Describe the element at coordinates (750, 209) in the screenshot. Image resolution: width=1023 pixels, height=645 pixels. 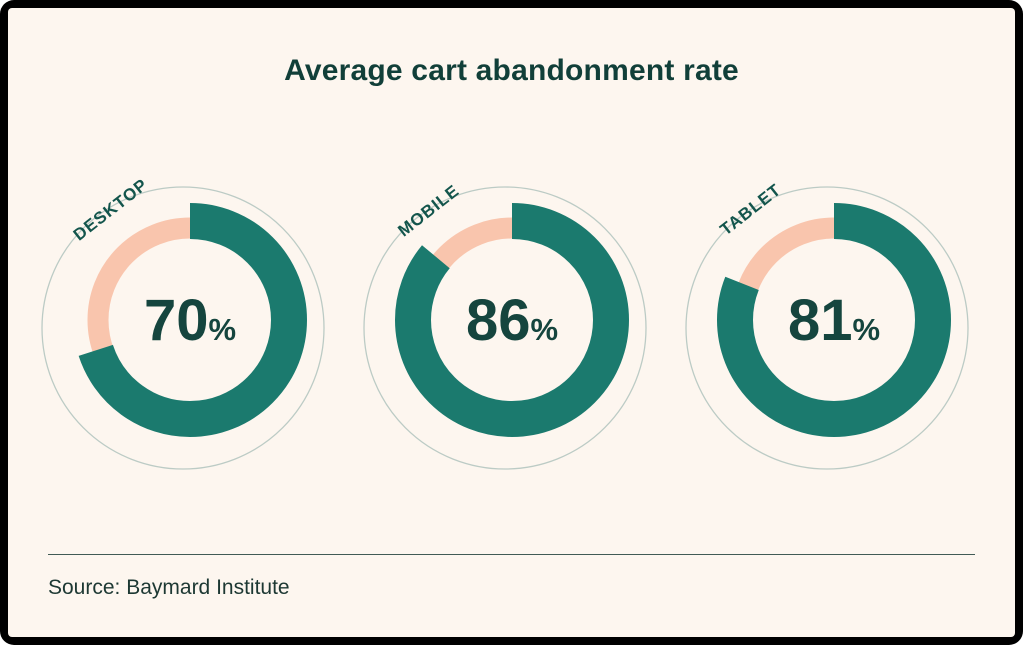
I see `device-label: TABLET` at that location.